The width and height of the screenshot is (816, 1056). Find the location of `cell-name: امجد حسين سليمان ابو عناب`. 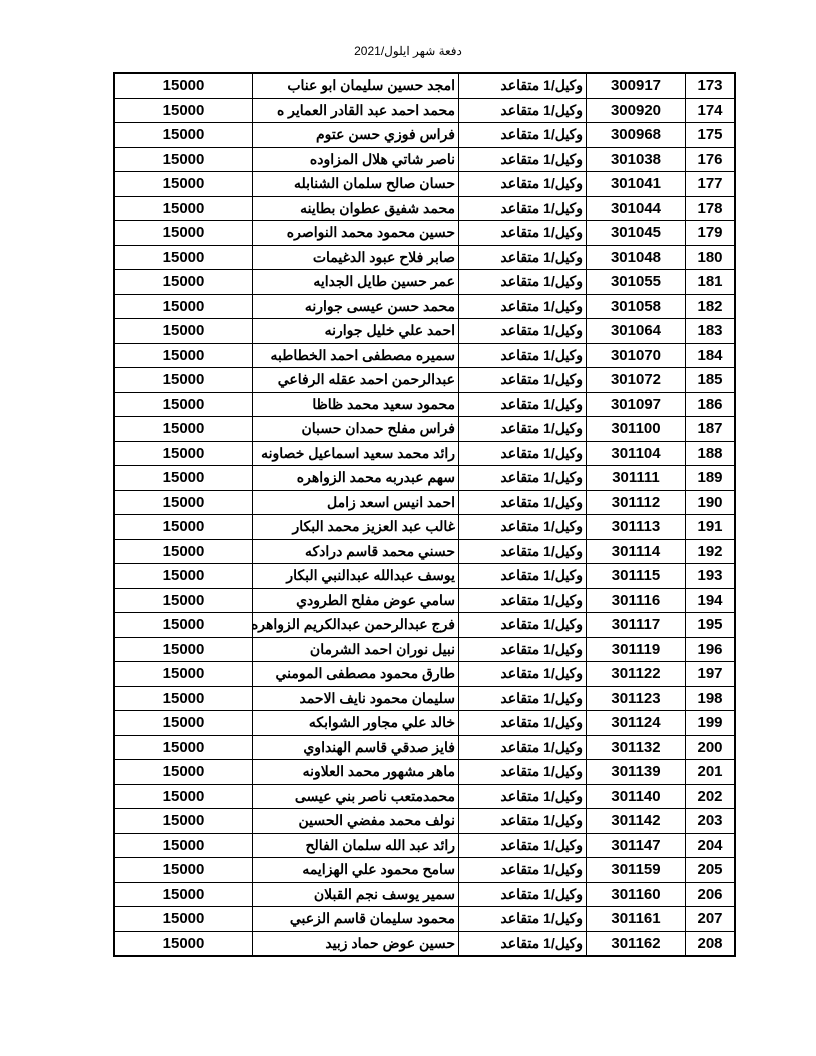

cell-name: امجد حسين سليمان ابو عناب is located at coordinates (355, 85).